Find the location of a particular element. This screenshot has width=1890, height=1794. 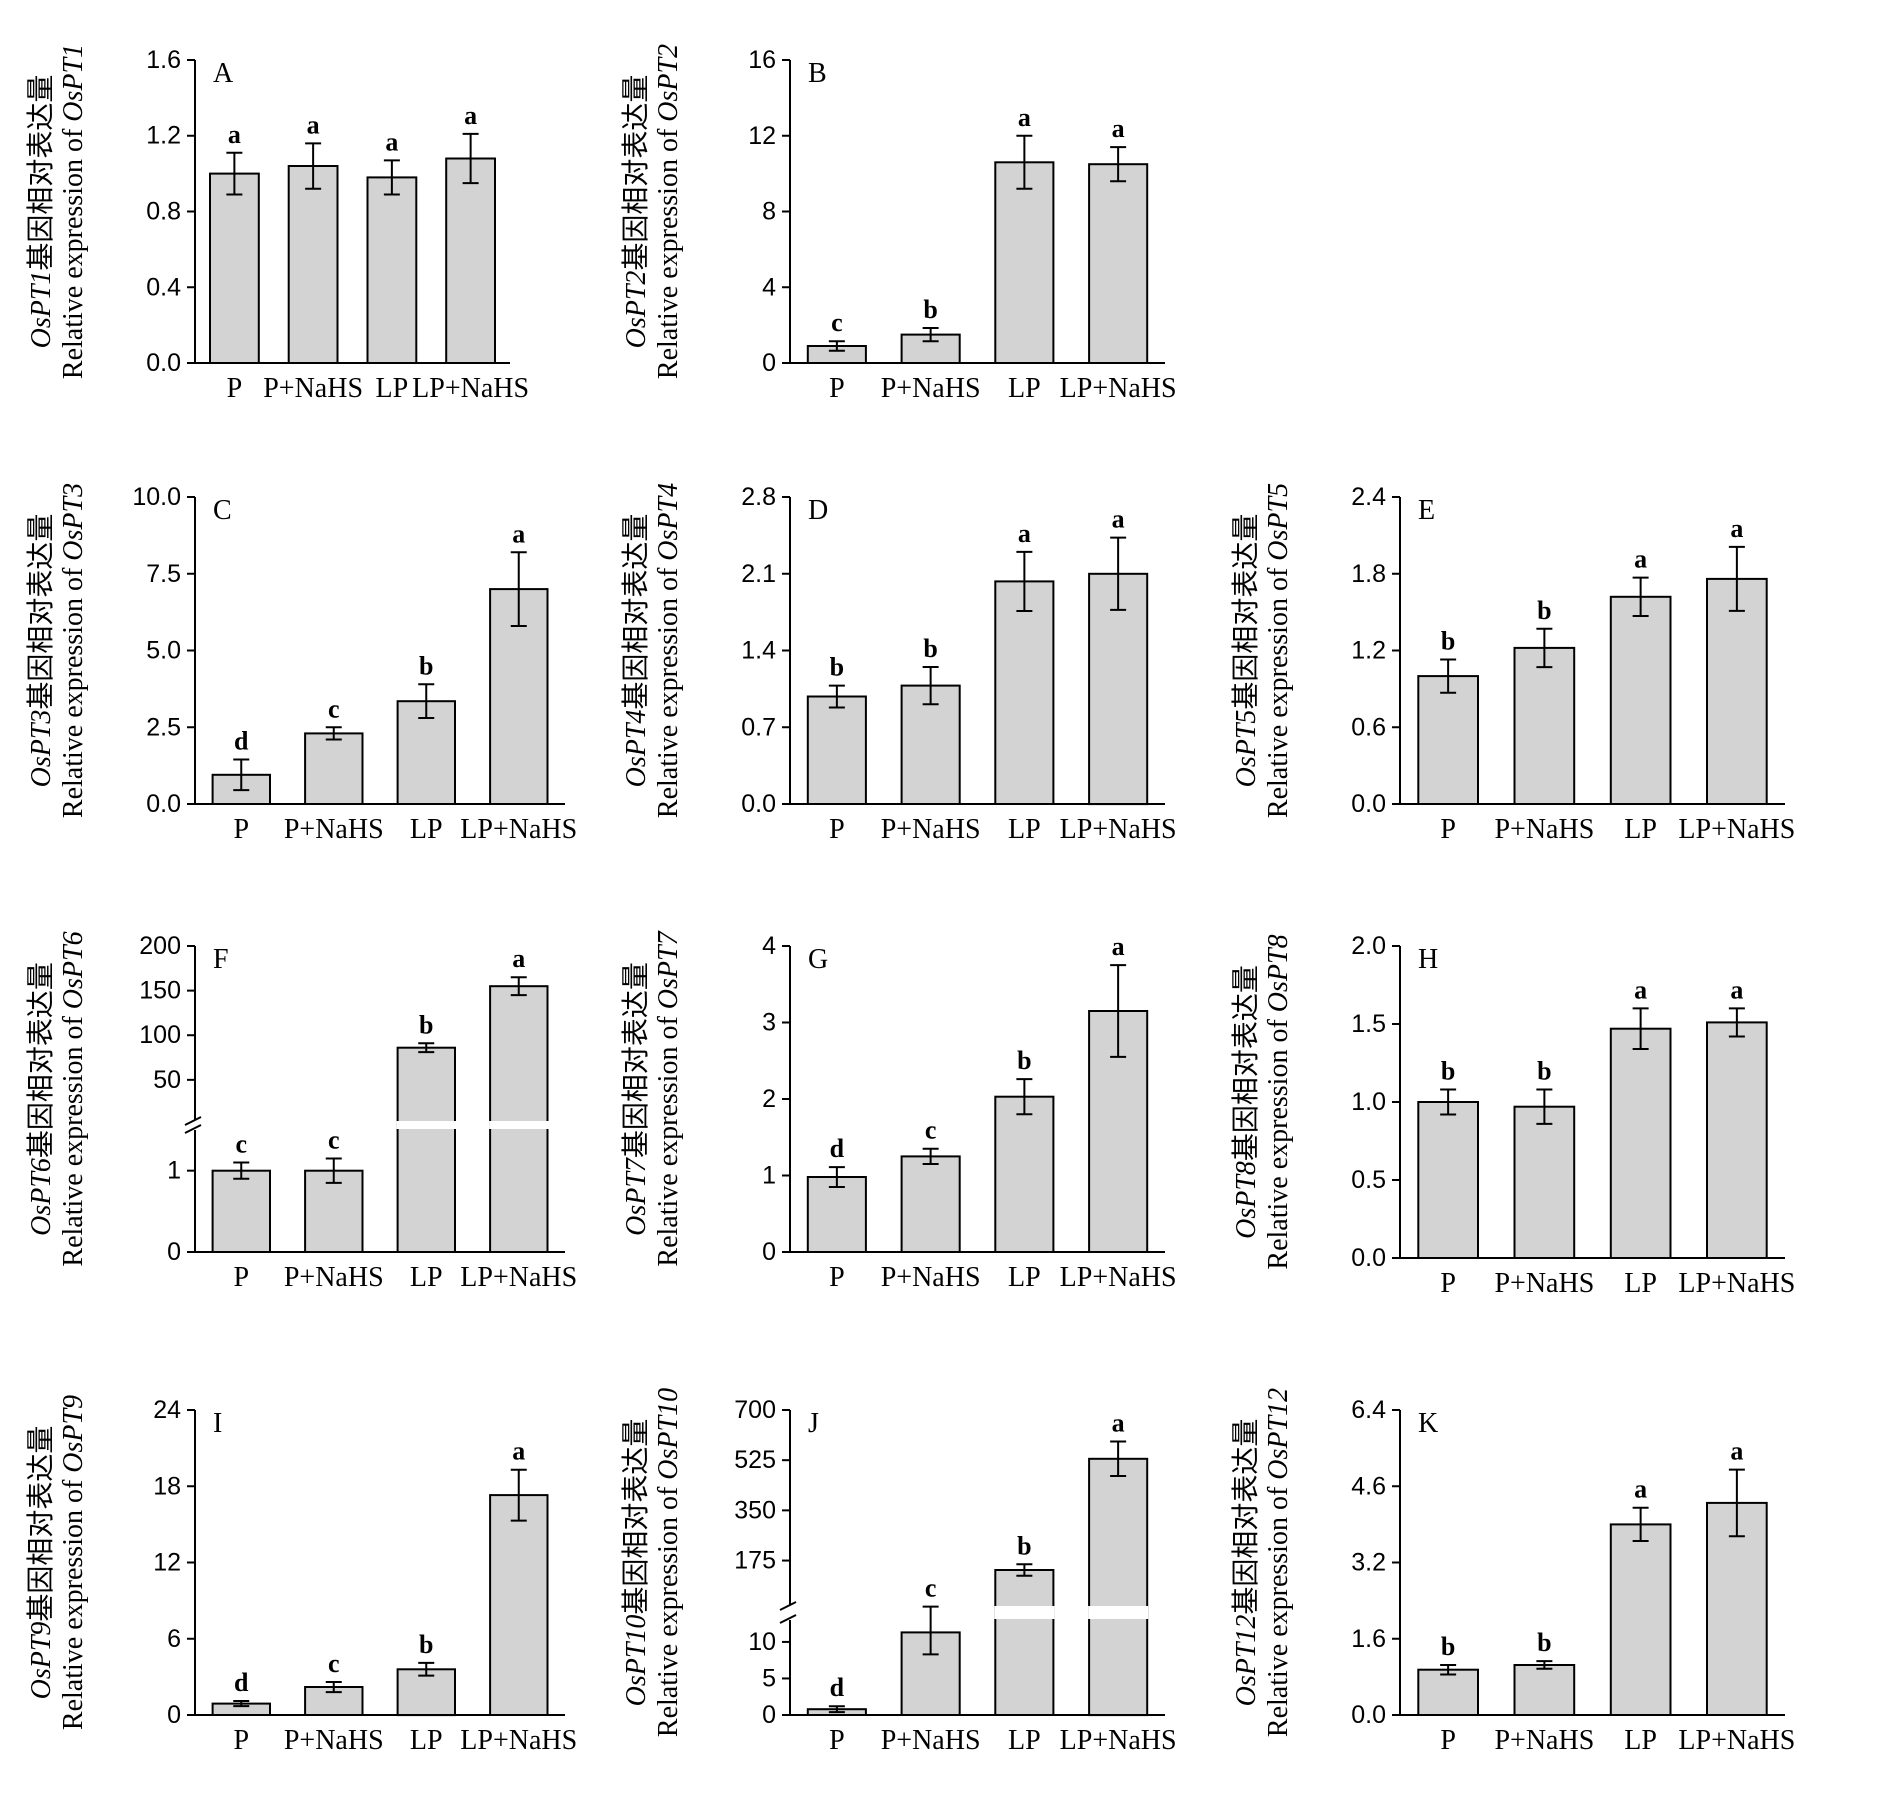

significance-label-g-3: b is located at coordinates (1024, 1060).